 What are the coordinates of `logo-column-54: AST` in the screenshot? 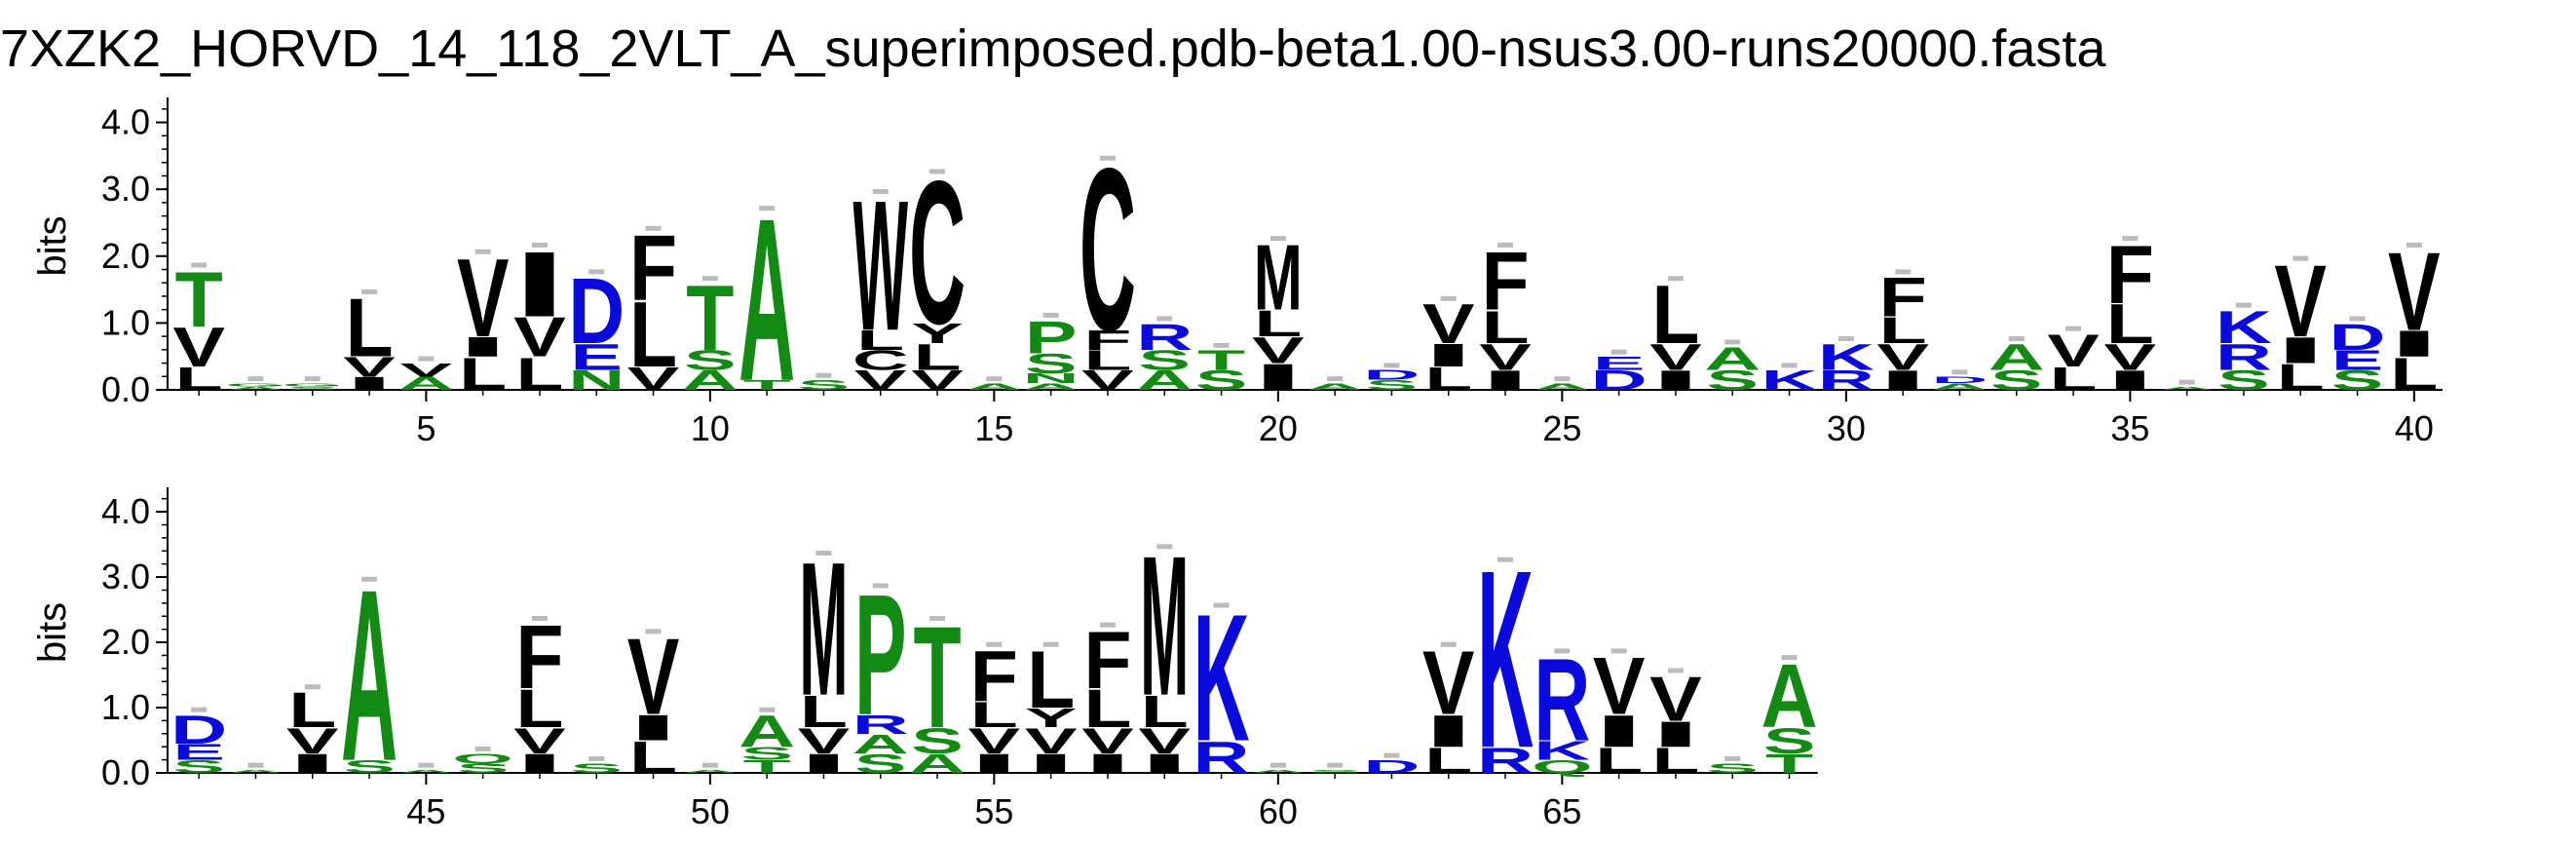 It's located at (937, 688).